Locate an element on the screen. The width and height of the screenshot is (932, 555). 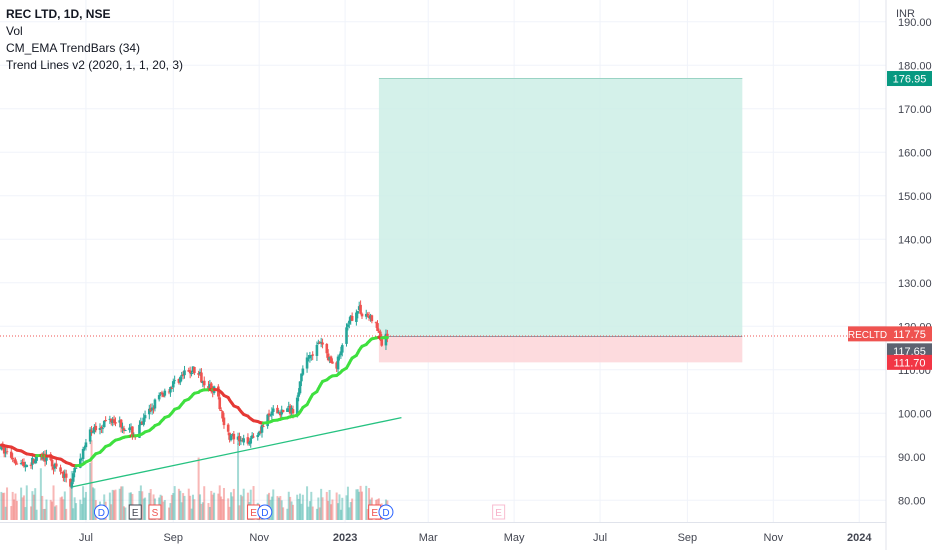
price-tick-label: 140.00 is located at coordinates (915, 240).